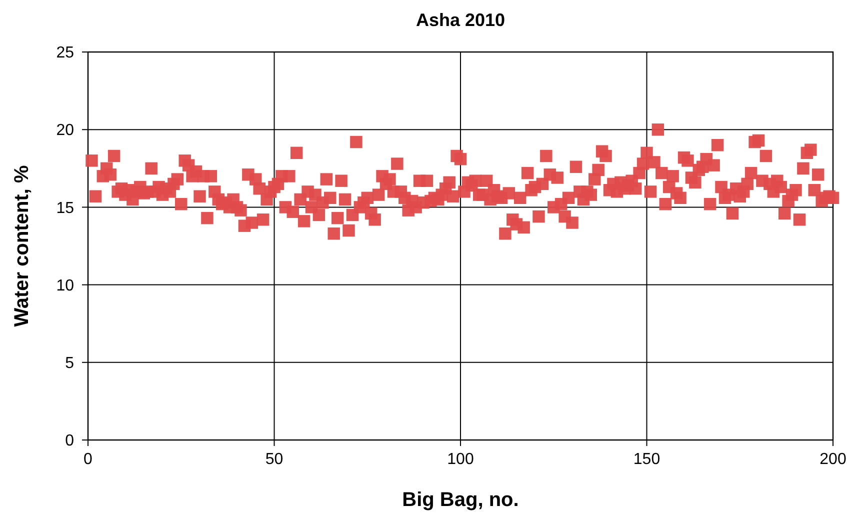  I want to click on y-tick-label: 20, so click(65, 131).